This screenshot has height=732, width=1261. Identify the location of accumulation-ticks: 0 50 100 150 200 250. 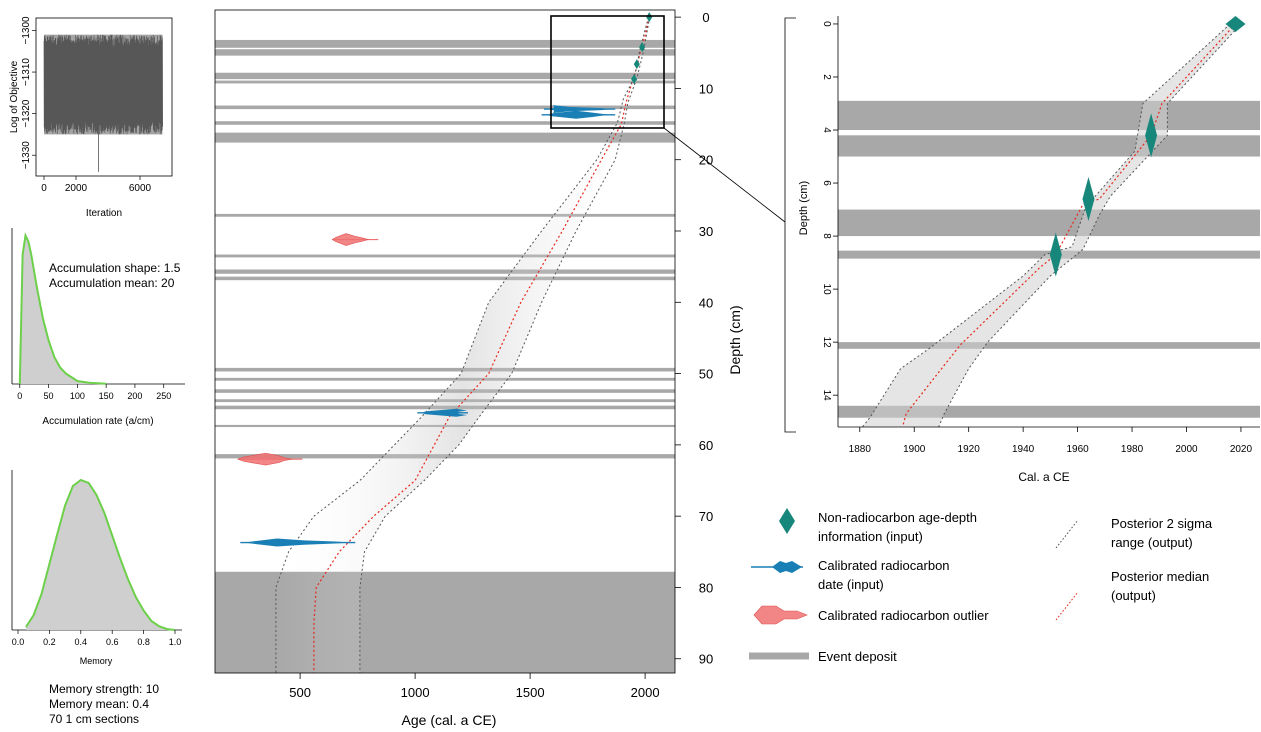
(94, 392).